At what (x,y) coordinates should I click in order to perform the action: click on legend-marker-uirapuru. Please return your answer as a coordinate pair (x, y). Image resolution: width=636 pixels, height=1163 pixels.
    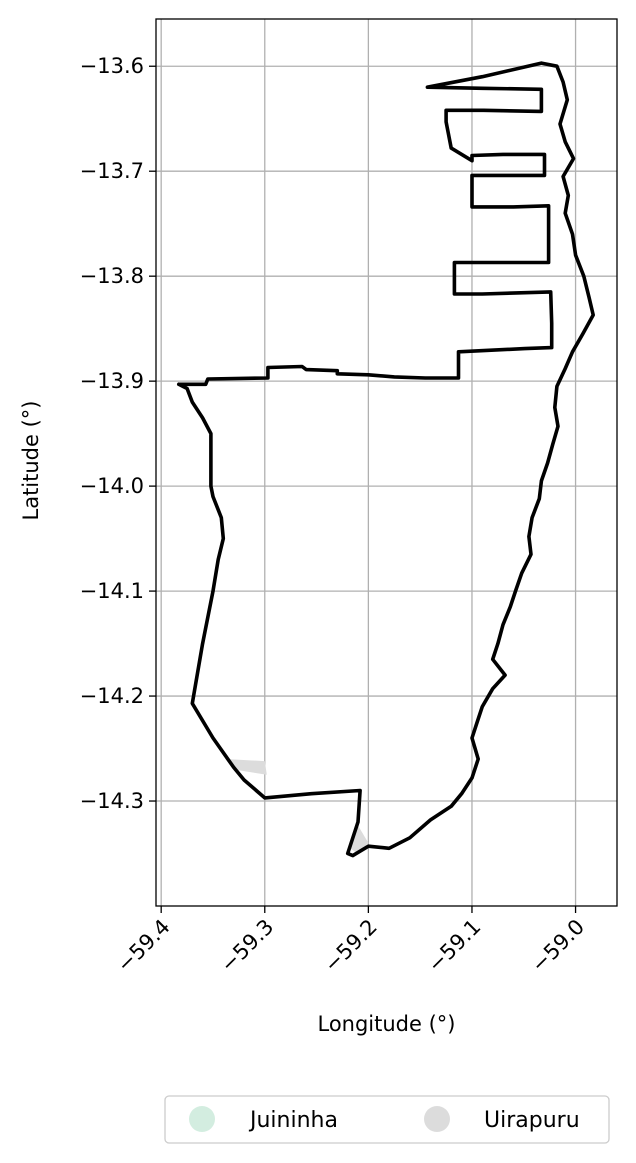
    Looking at the image, I should click on (437, 1119).